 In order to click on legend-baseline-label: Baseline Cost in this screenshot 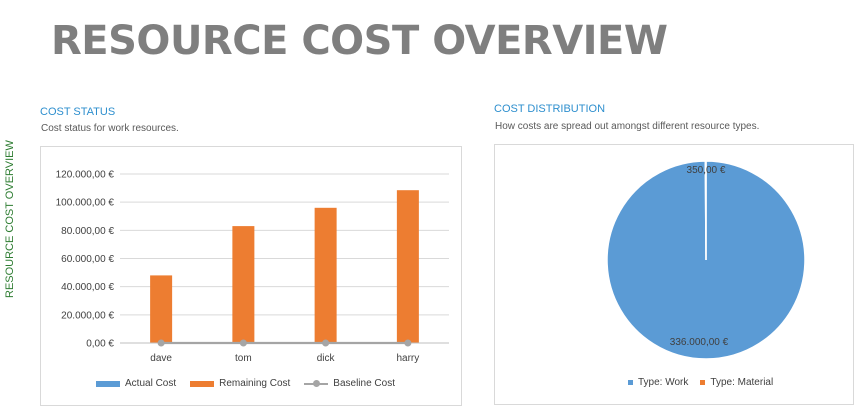, I will do `click(364, 383)`.